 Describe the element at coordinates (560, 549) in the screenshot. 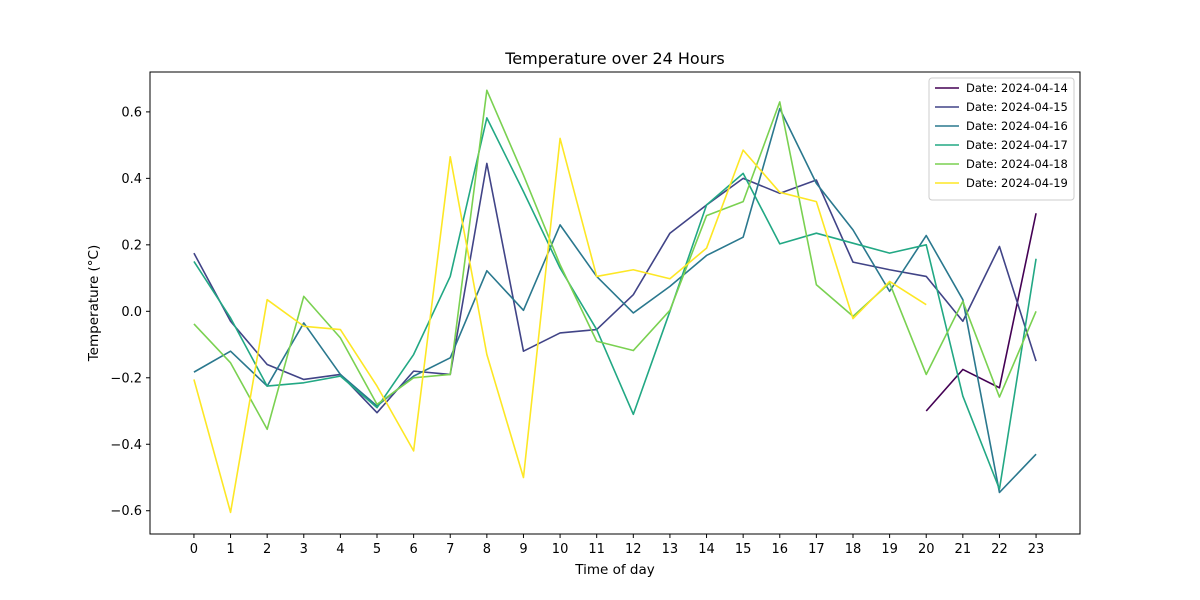

I see `x-tick-label: 10` at that location.